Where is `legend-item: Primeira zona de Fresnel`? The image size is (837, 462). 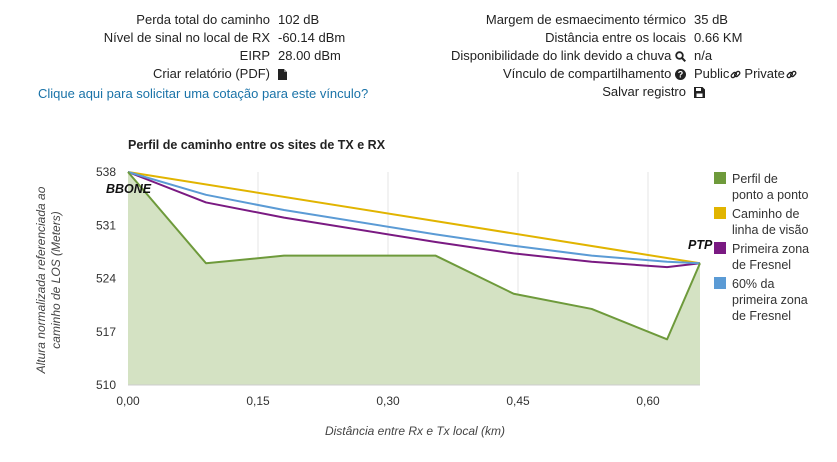
legend-item: Primeira zona de Fresnel is located at coordinates (761, 257).